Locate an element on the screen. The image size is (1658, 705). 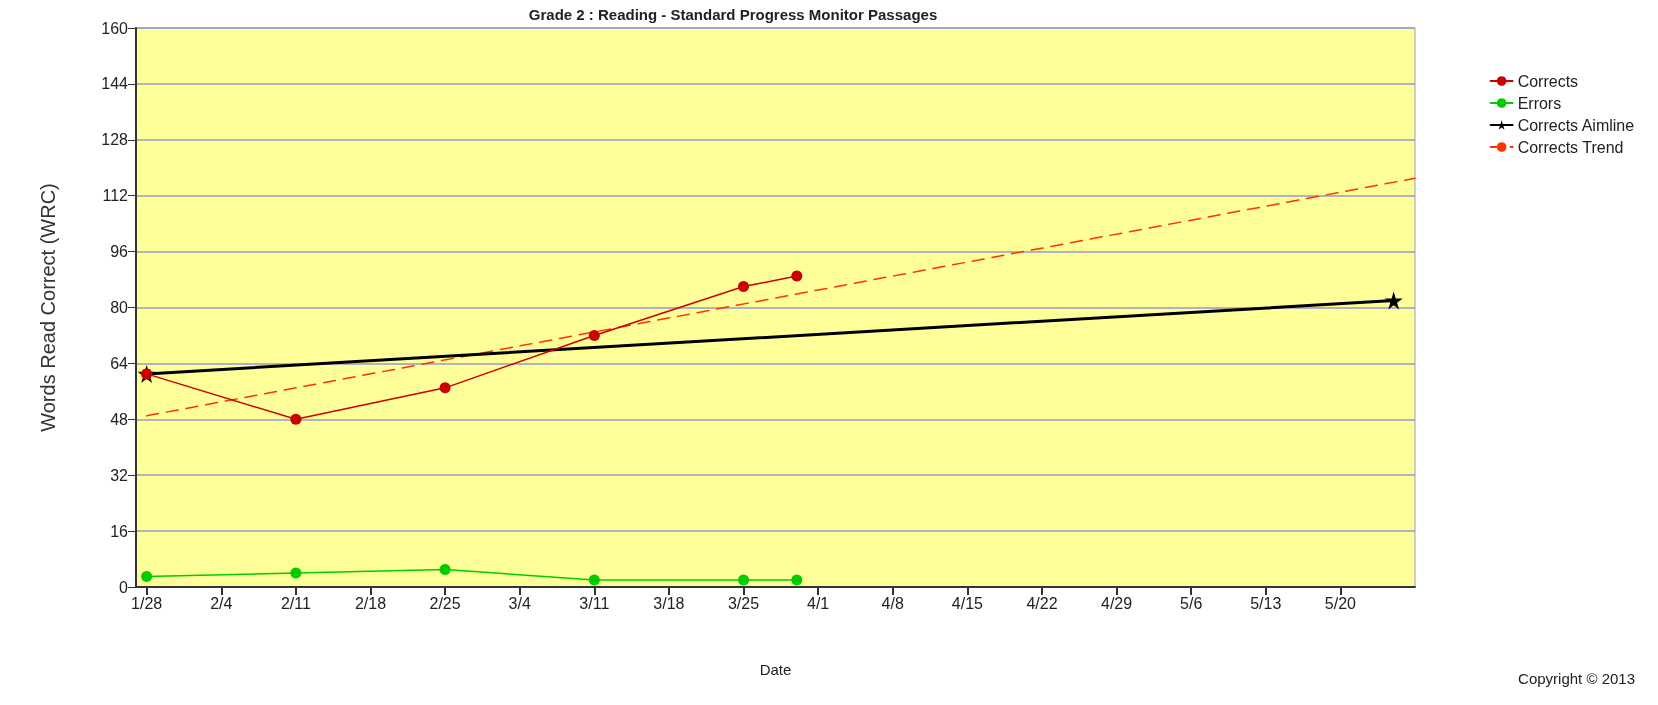
chart-title: Grade 2 : Reading - Standard Progress Monitor Passages is located at coordinates (733, 14).